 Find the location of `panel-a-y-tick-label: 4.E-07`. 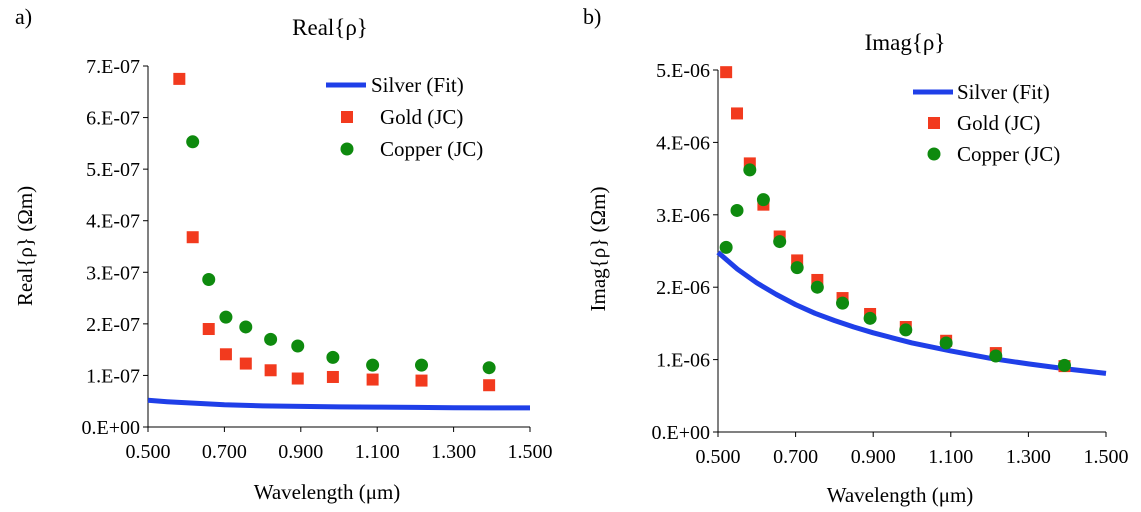

panel-a-y-tick-label: 4.E-07 is located at coordinates (113, 222).